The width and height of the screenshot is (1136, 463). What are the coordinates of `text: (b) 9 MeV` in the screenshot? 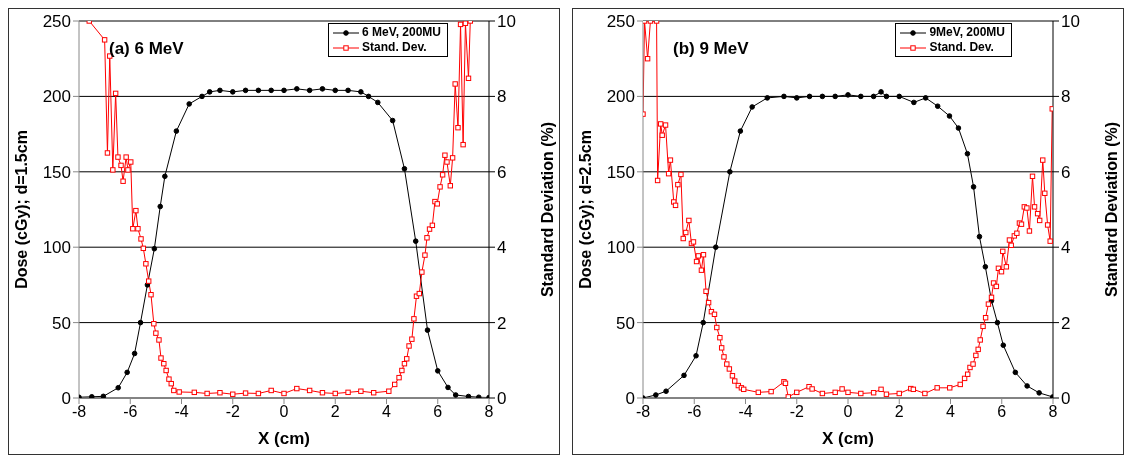 It's located at (711, 49).